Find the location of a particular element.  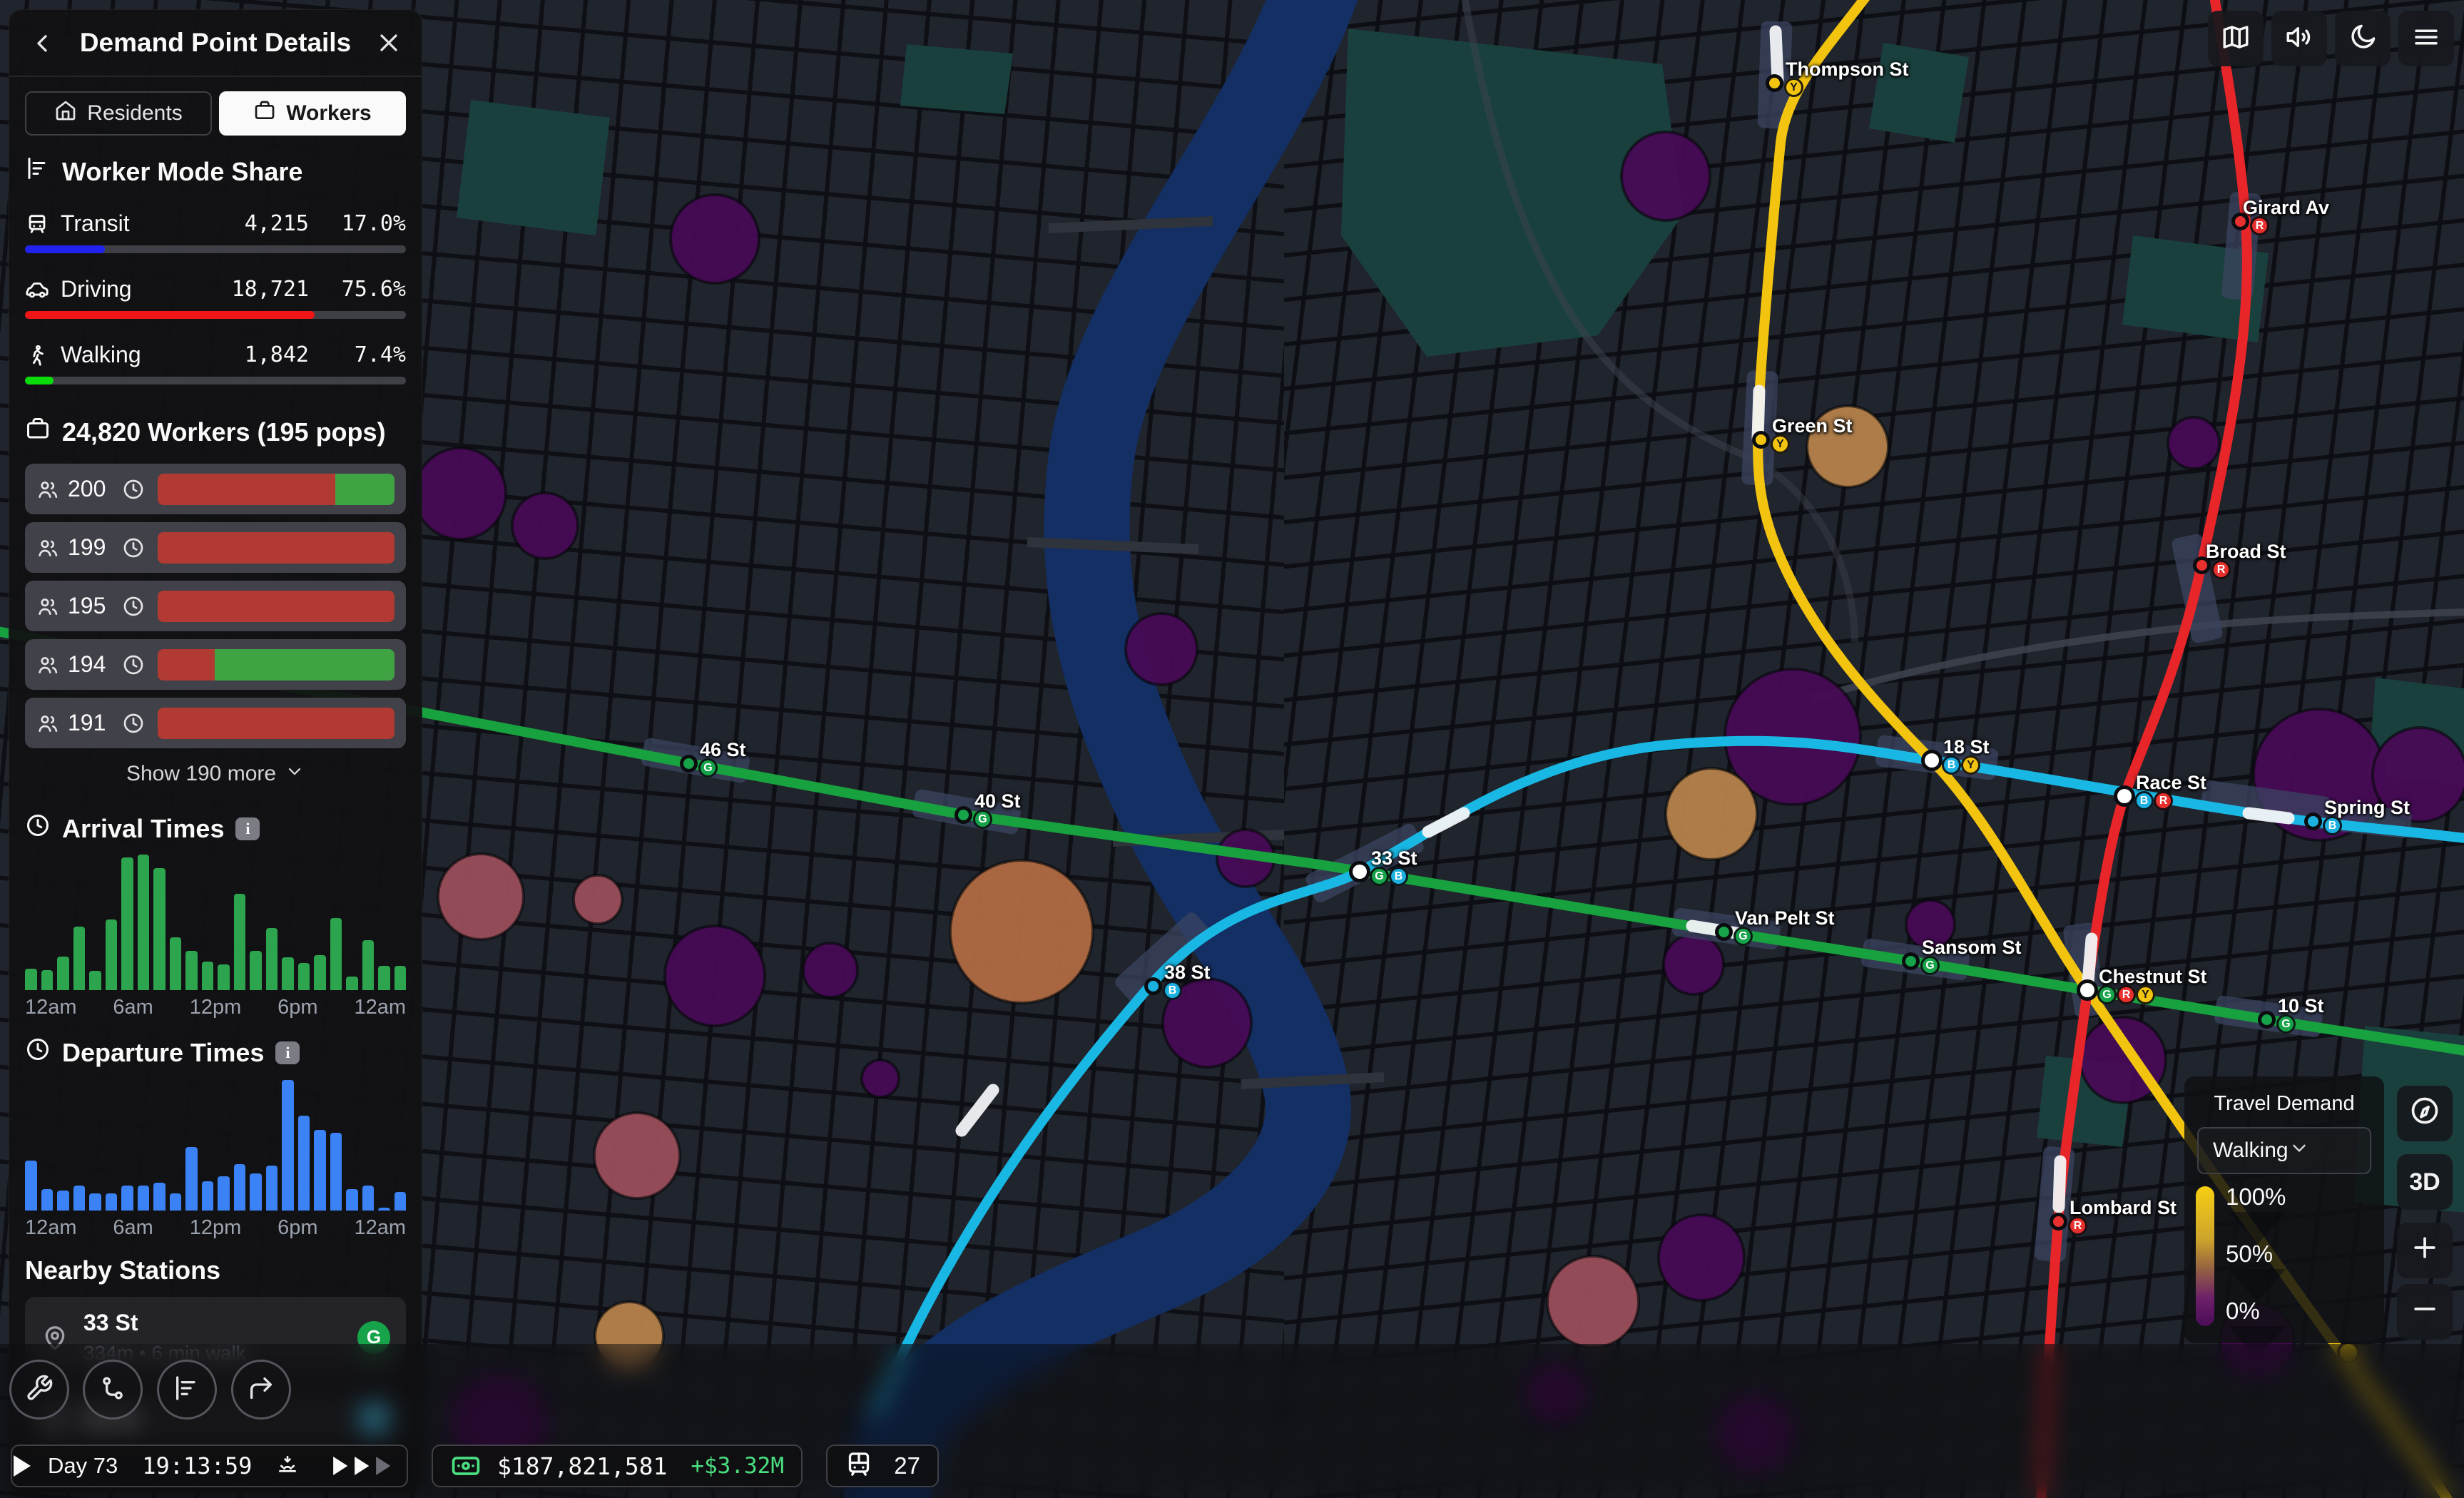

stats-button is located at coordinates (187, 1390).